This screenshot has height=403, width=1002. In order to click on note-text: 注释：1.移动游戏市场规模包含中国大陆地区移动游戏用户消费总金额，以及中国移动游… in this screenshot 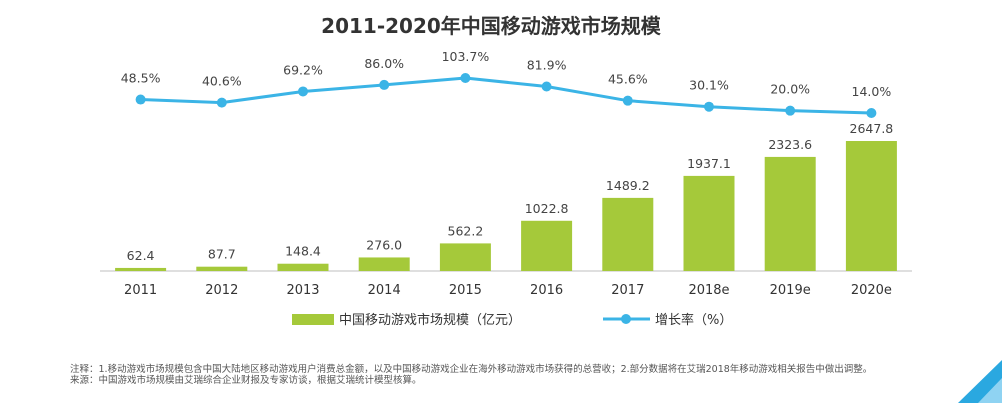, I will do `click(471, 369)`.